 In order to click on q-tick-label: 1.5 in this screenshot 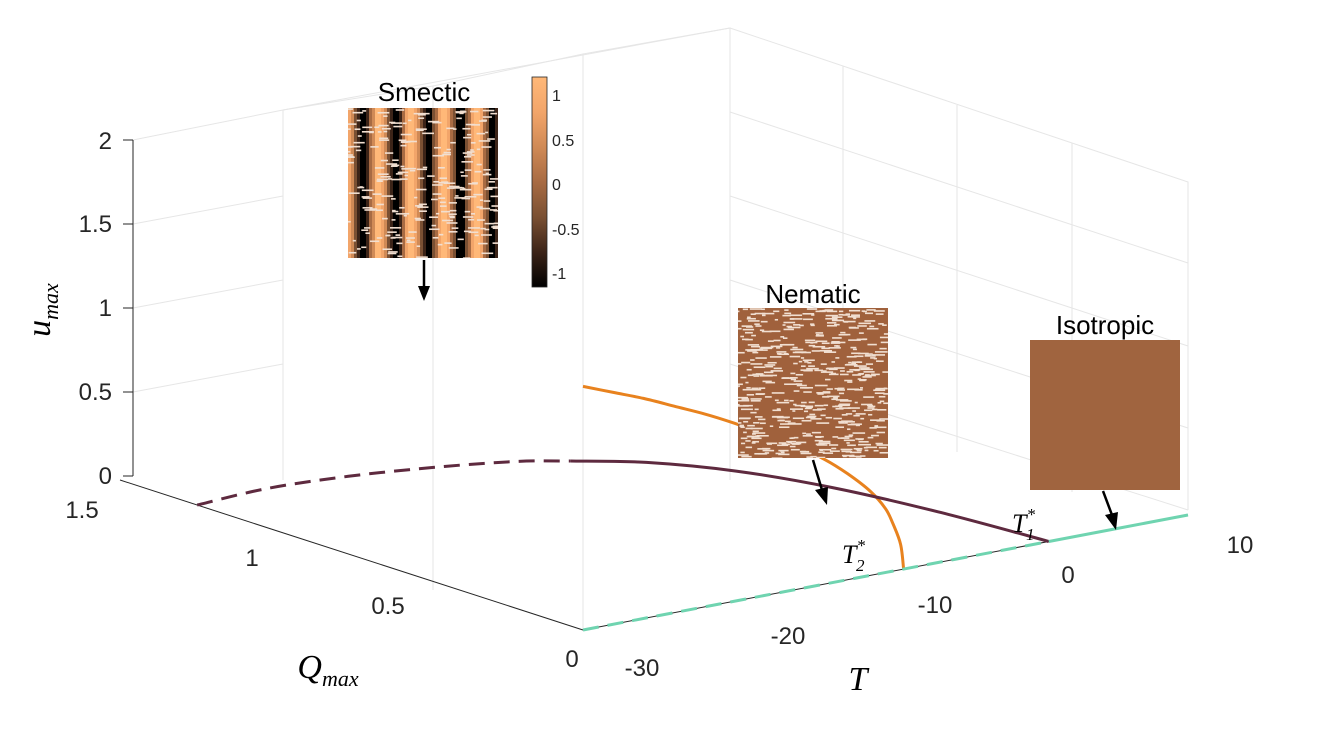, I will do `click(81, 510)`.